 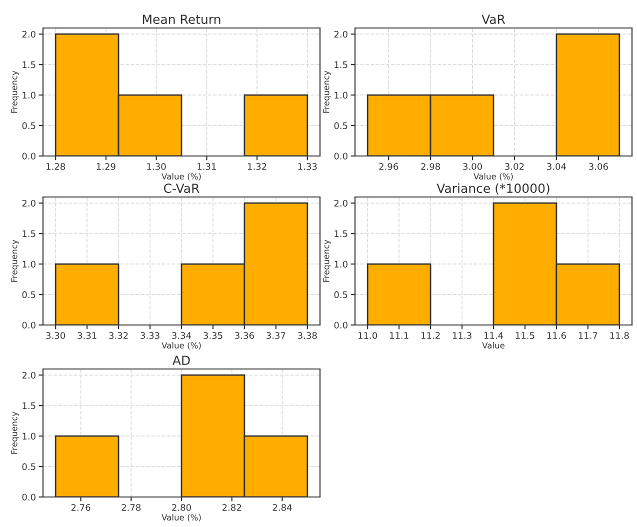 What do you see at coordinates (181, 360) in the screenshot?
I see `chart-title: AD` at bounding box center [181, 360].